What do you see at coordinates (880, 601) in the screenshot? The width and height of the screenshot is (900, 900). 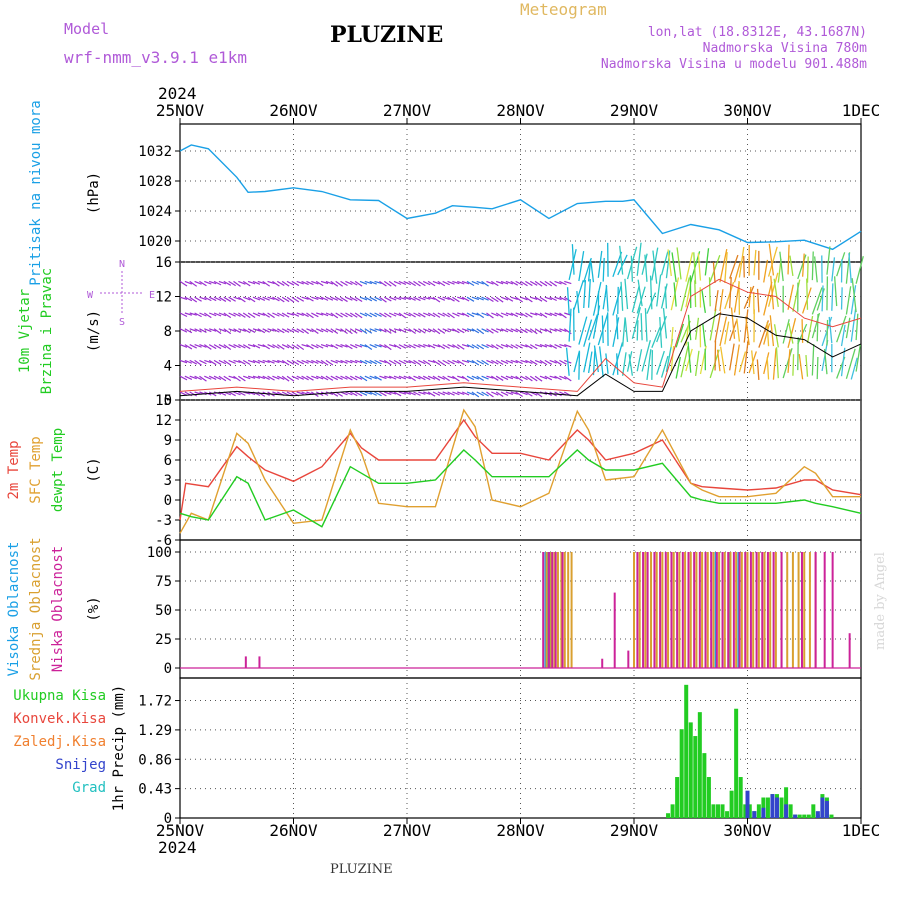 I see `credit-label: made by Angel` at bounding box center [880, 601].